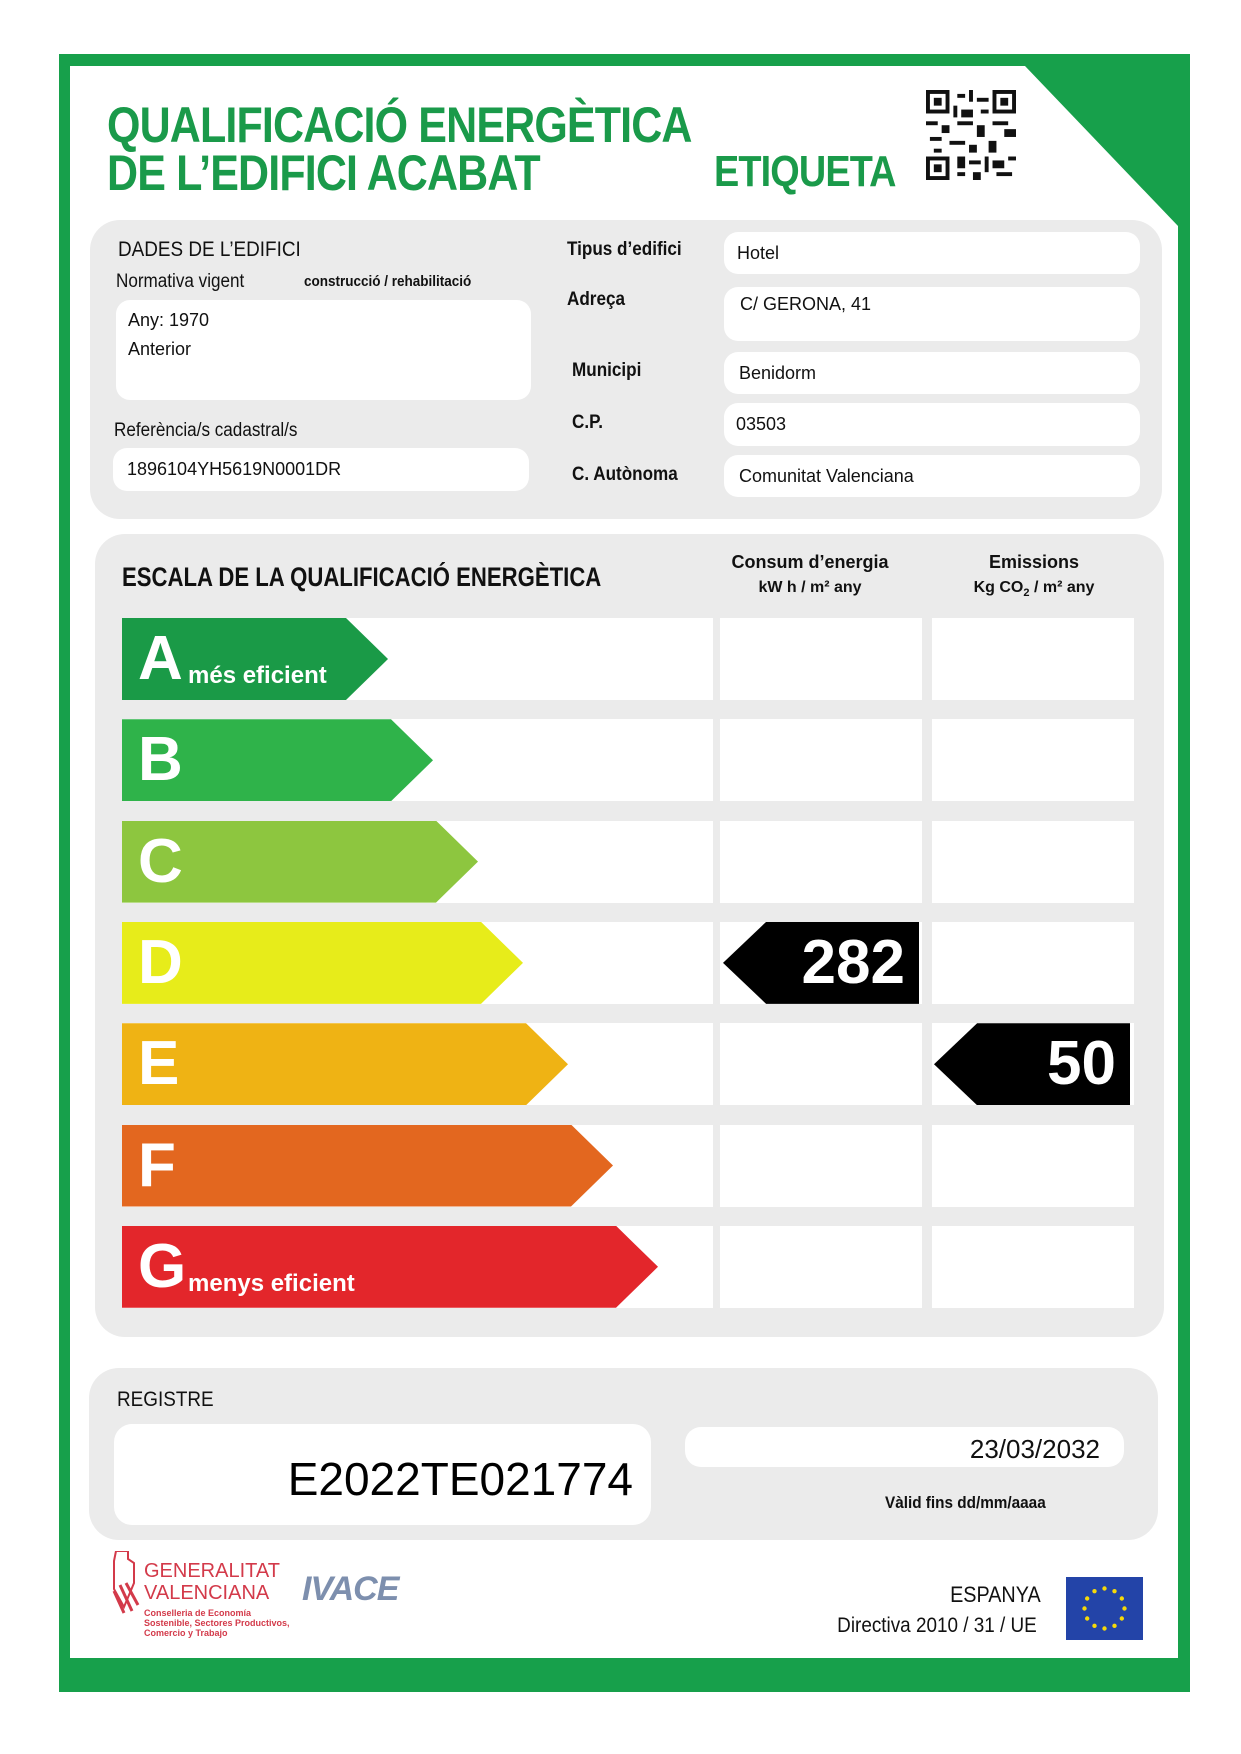 The height and width of the screenshot is (1754, 1241). I want to click on valid-label: Vàlid fins dd/mm/aaaa, so click(965, 1502).